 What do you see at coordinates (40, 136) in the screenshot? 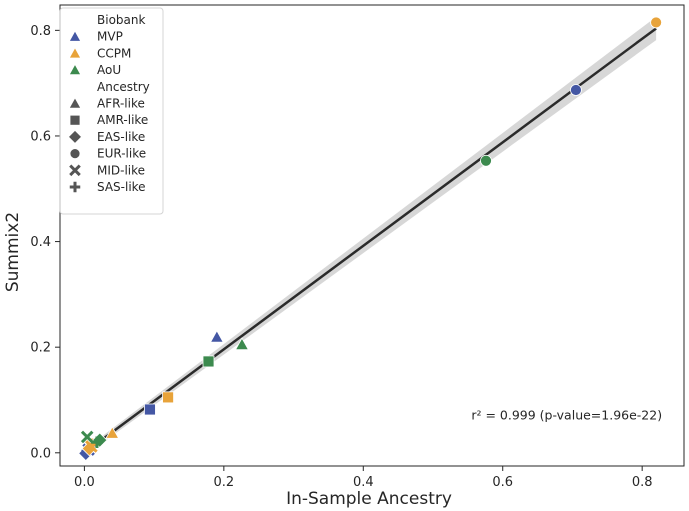
I see `y-tick-label: 0.6` at bounding box center [40, 136].